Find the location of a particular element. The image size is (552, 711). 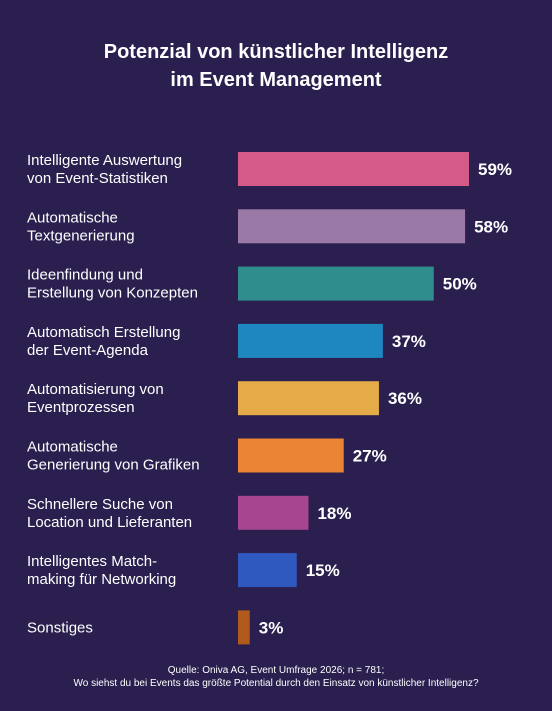

value-label: 58% is located at coordinates (491, 226).